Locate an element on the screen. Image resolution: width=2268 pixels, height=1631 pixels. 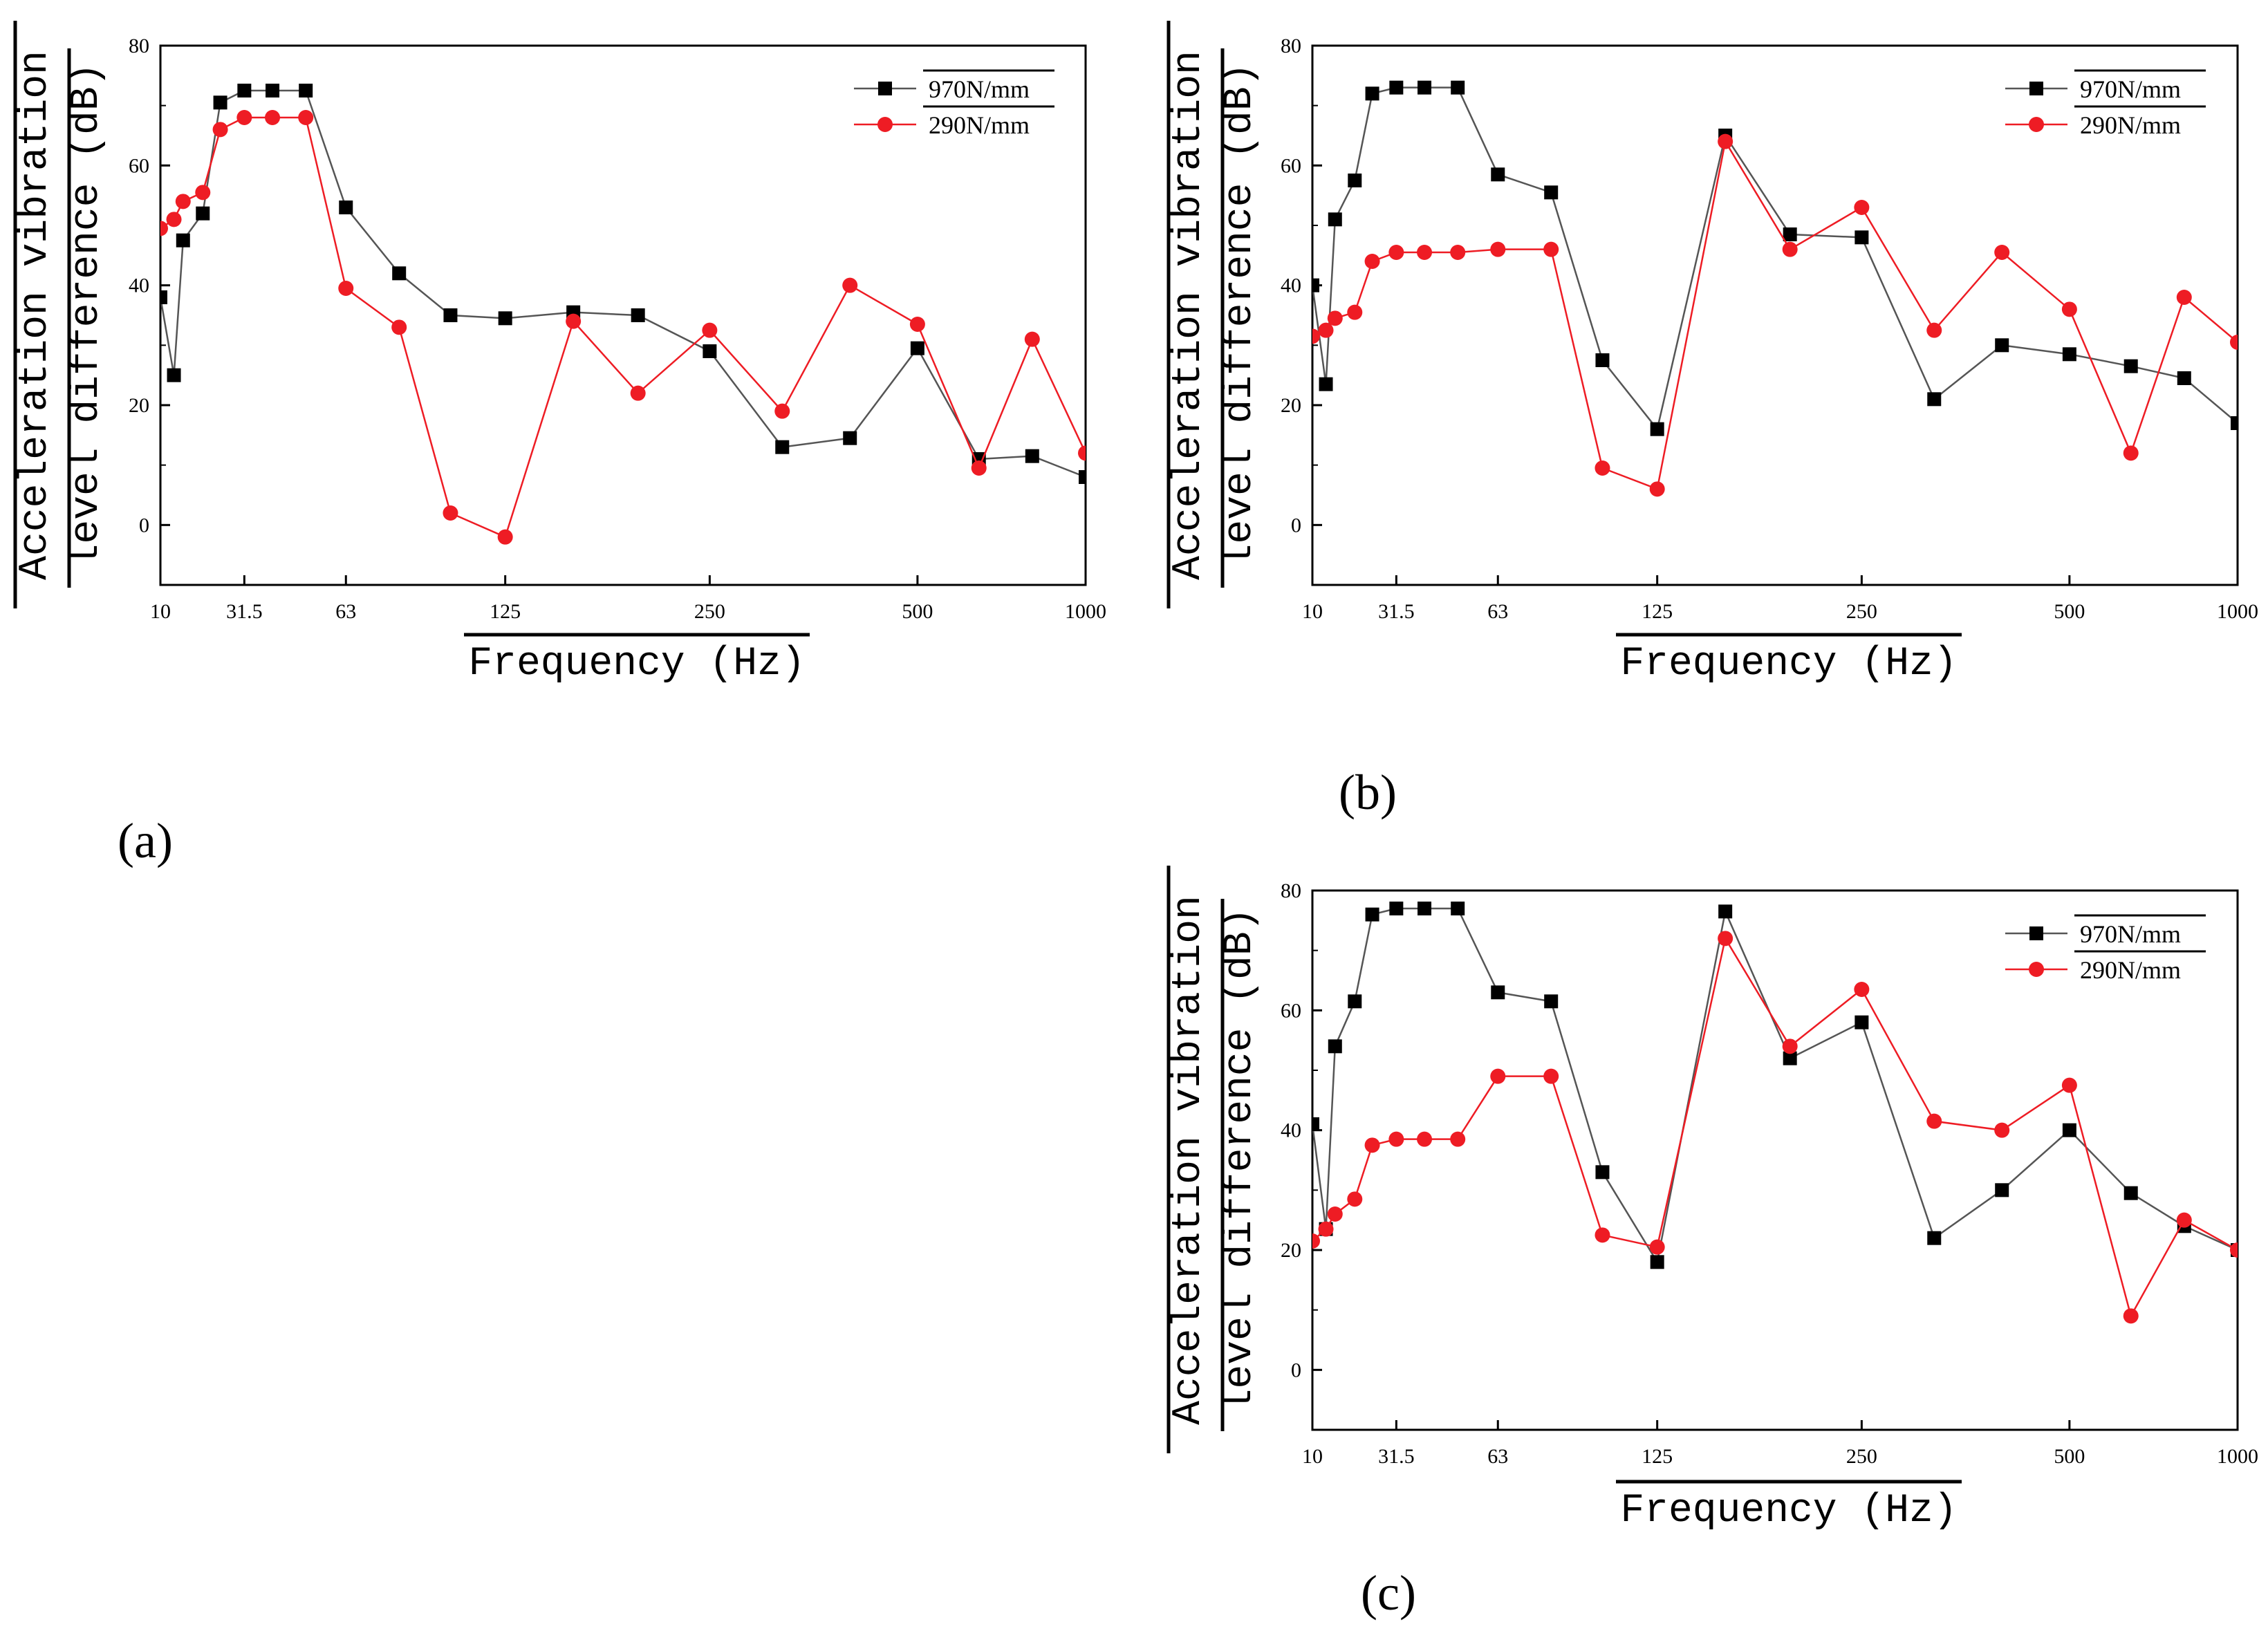
series-line-970N/mm is located at coordinates (623, 283).